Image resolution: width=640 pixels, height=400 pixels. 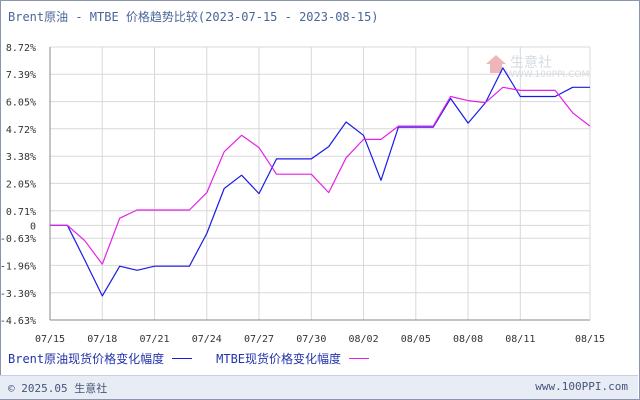 I want to click on footer: © 2025.05 生意社 www.100PPI.com, so click(x=319, y=387).